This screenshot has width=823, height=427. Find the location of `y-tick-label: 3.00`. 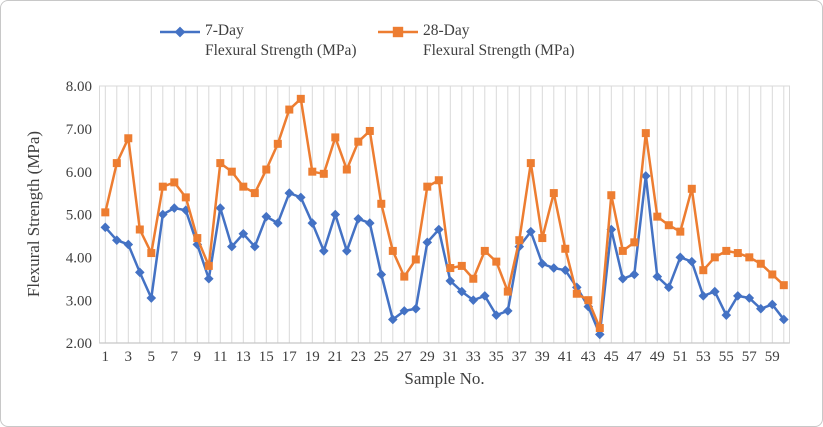

y-tick-label: 3.00 is located at coordinates (79, 301).